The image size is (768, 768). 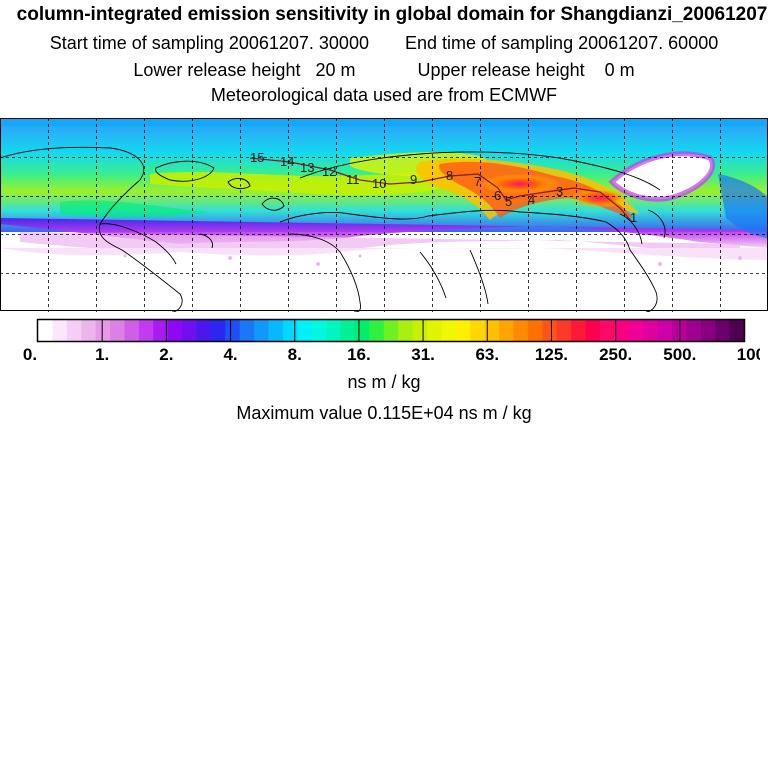 What do you see at coordinates (468, 260) in the screenshot?
I see `coast-eurasia-south` at bounding box center [468, 260].